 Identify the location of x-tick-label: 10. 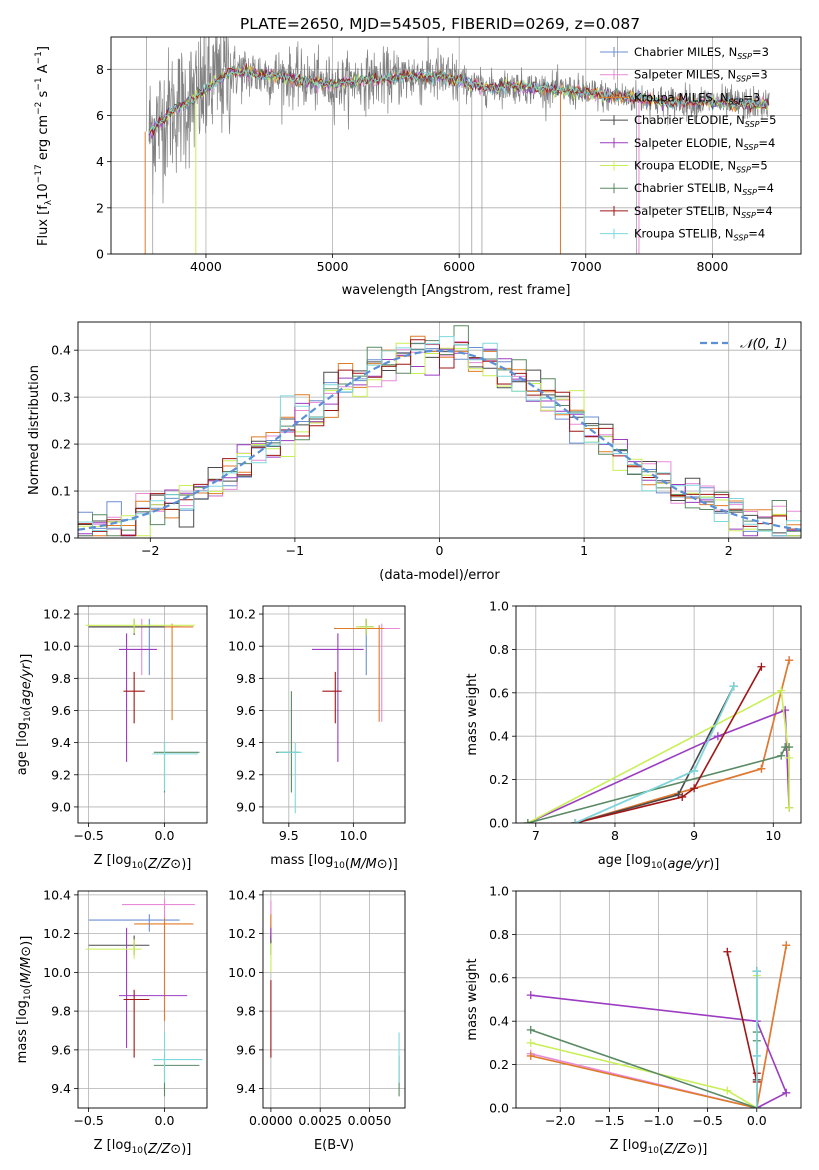
(773, 835).